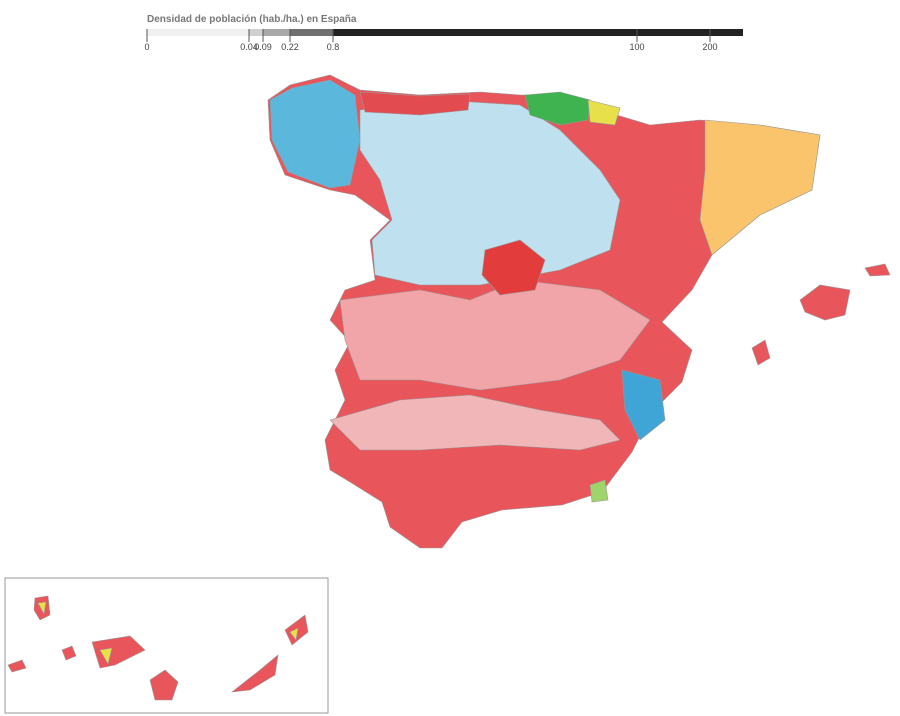 This screenshot has height=716, width=900. What do you see at coordinates (166, 645) in the screenshot?
I see `canary-inset-frame` at bounding box center [166, 645].